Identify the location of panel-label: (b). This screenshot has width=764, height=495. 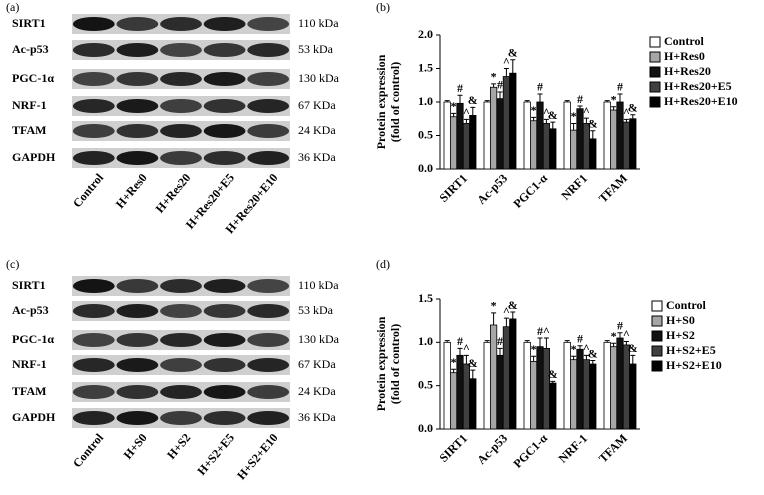
(383, 7).